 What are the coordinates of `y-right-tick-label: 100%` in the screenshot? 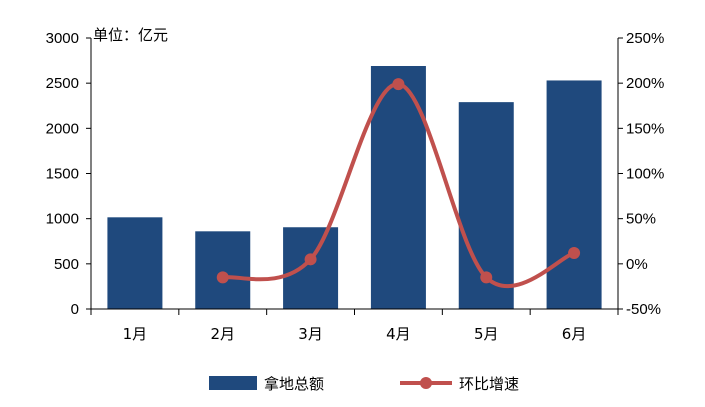 It's located at (645, 174).